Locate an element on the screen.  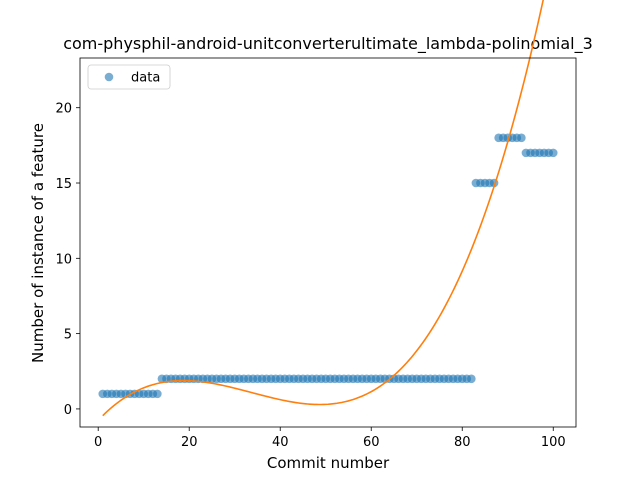
x-tick-label: 80 is located at coordinates (462, 442).